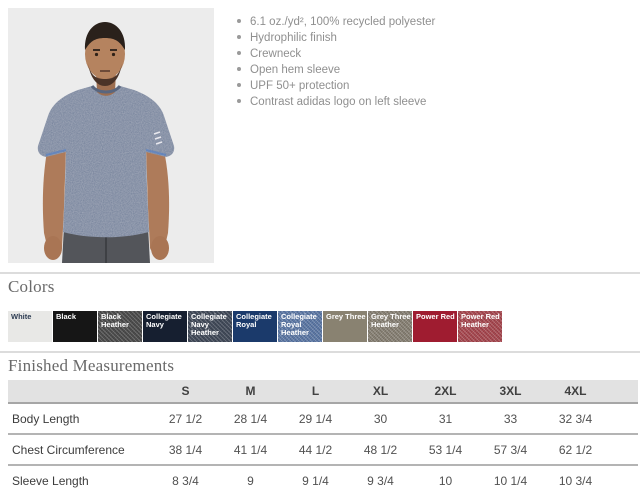 This screenshot has width=640, height=497. What do you see at coordinates (432, 38) in the screenshot?
I see `feature-item: Hydrophilic finish` at bounding box center [432, 38].